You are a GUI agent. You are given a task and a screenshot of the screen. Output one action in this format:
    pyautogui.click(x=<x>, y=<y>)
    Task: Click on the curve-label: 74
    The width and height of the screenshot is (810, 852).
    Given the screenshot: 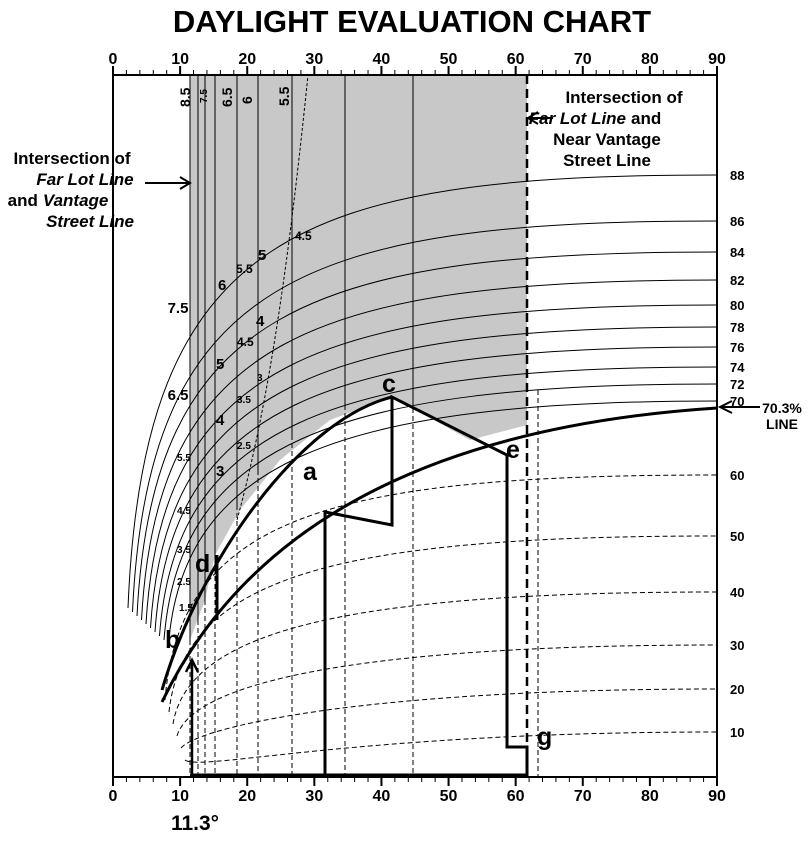 What is the action you would take?
    pyautogui.click(x=737, y=367)
    